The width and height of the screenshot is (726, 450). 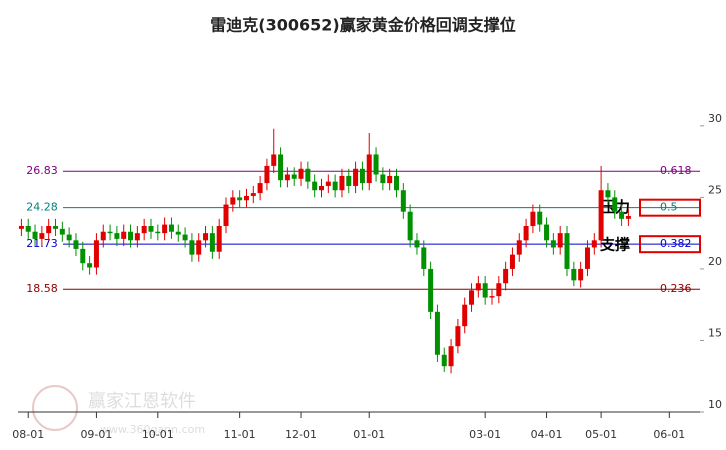 I want to click on level-box, so click(x=670, y=244).